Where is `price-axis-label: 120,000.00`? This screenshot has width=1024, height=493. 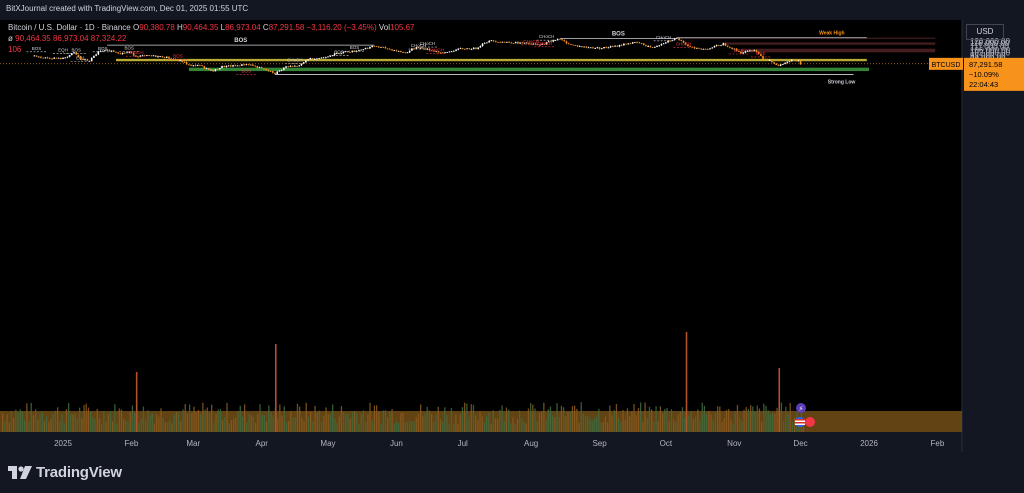
price-axis-label: 120,000.00 is located at coordinates (990, 41).